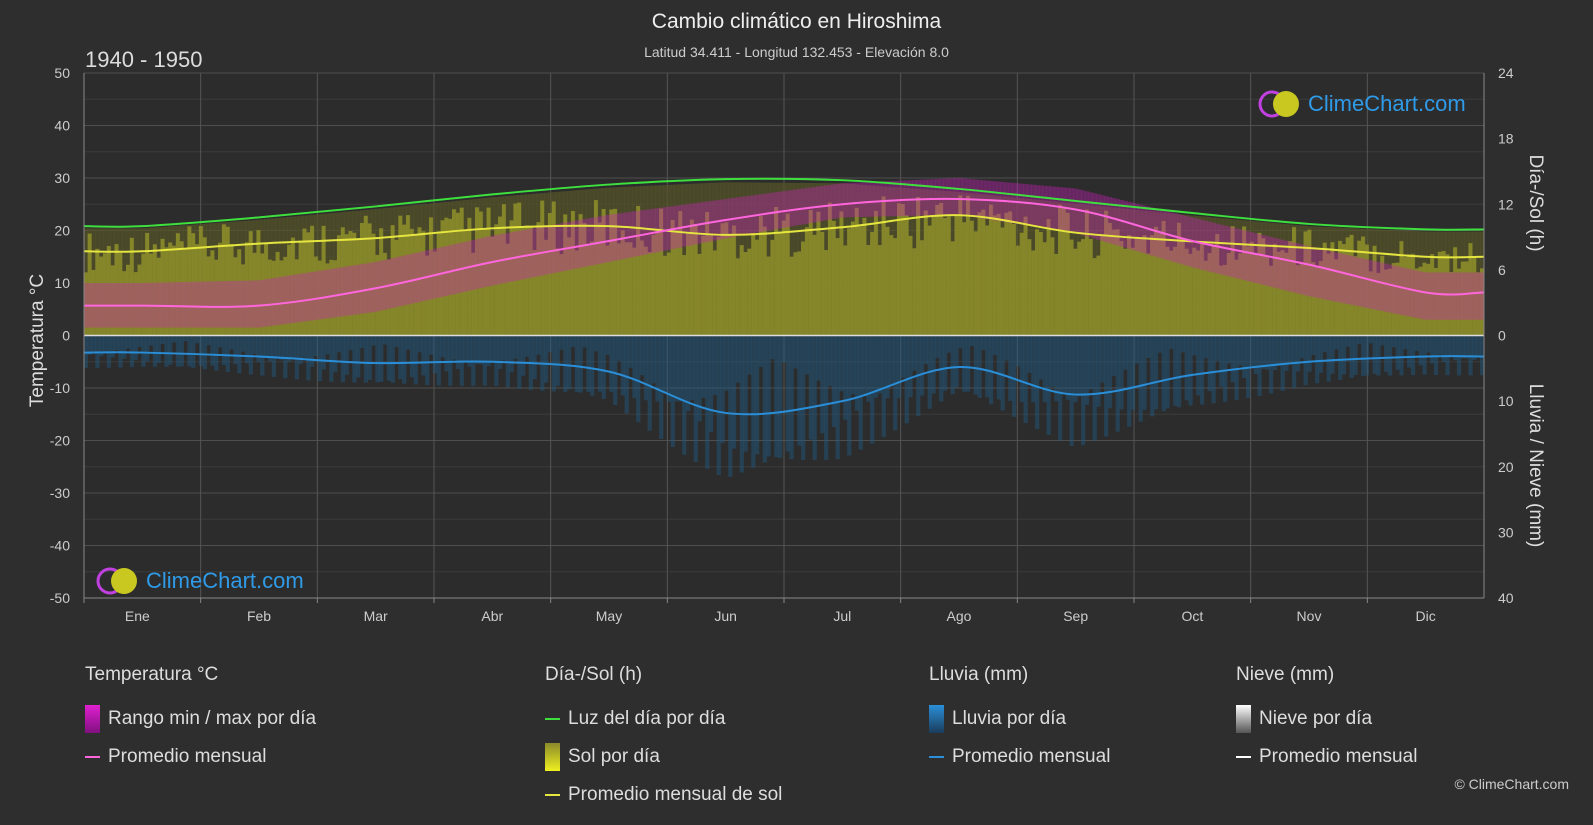 This screenshot has height=825, width=1593. Describe the element at coordinates (1192, 616) in the screenshot. I see `x-tick-label: Oct` at that location.